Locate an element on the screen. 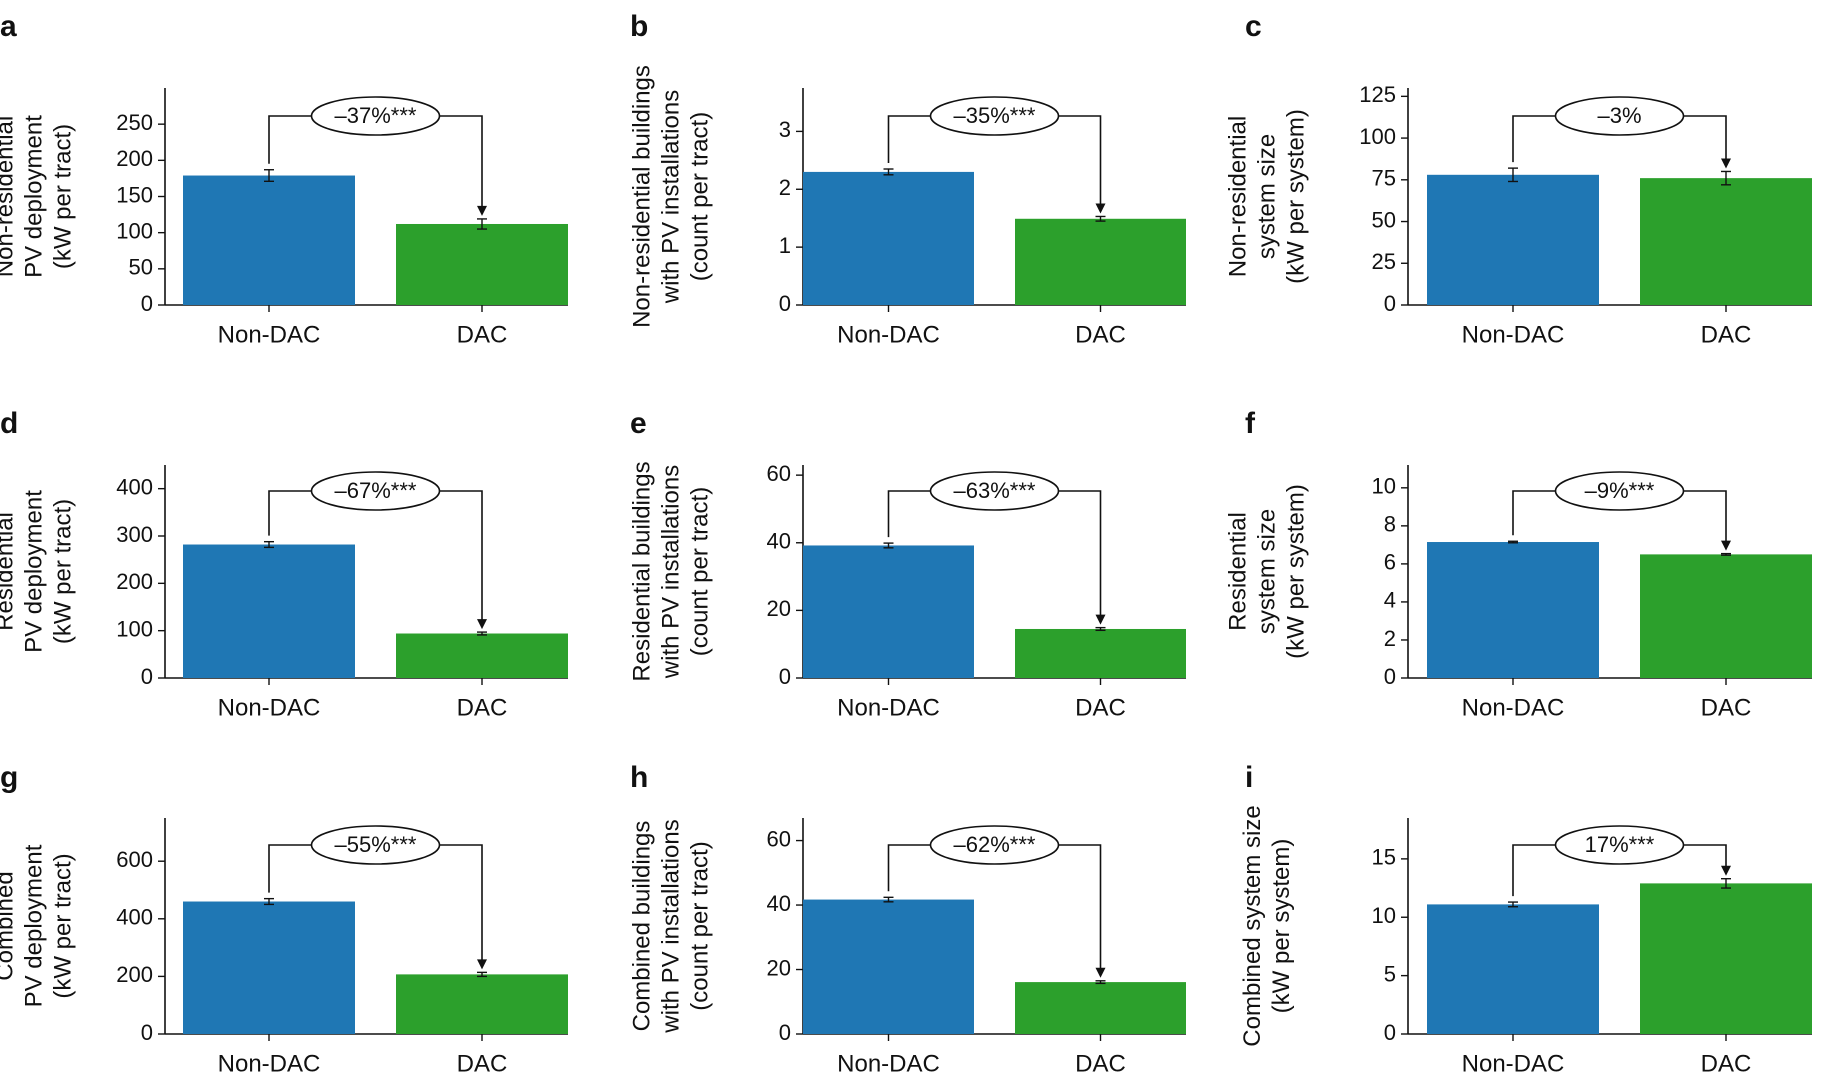  panel-letter: g is located at coordinates (9, 777).